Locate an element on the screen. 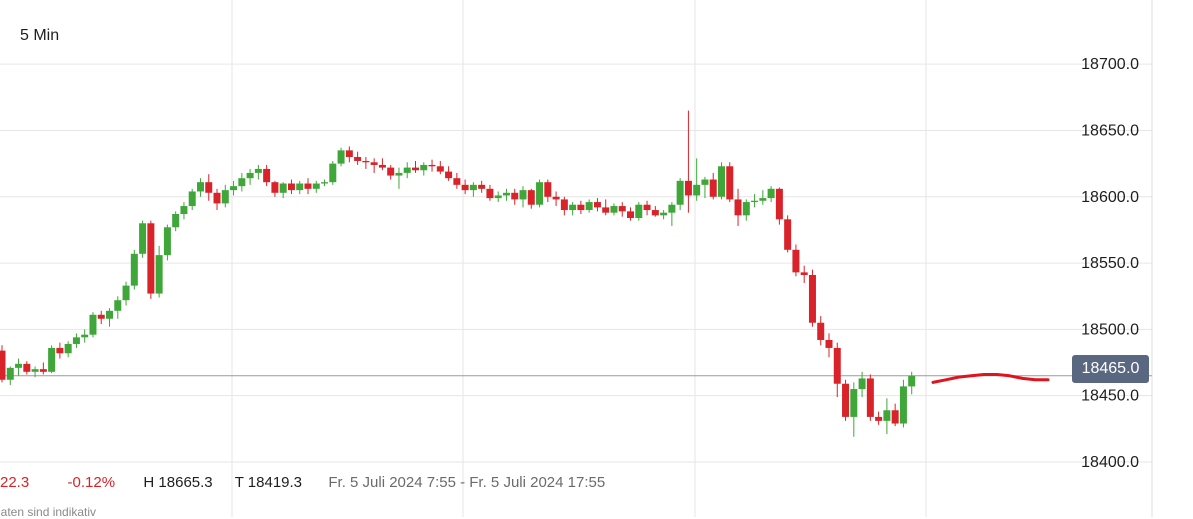 The width and height of the screenshot is (1193, 519). high-value: H 18665.3 is located at coordinates (178, 482).